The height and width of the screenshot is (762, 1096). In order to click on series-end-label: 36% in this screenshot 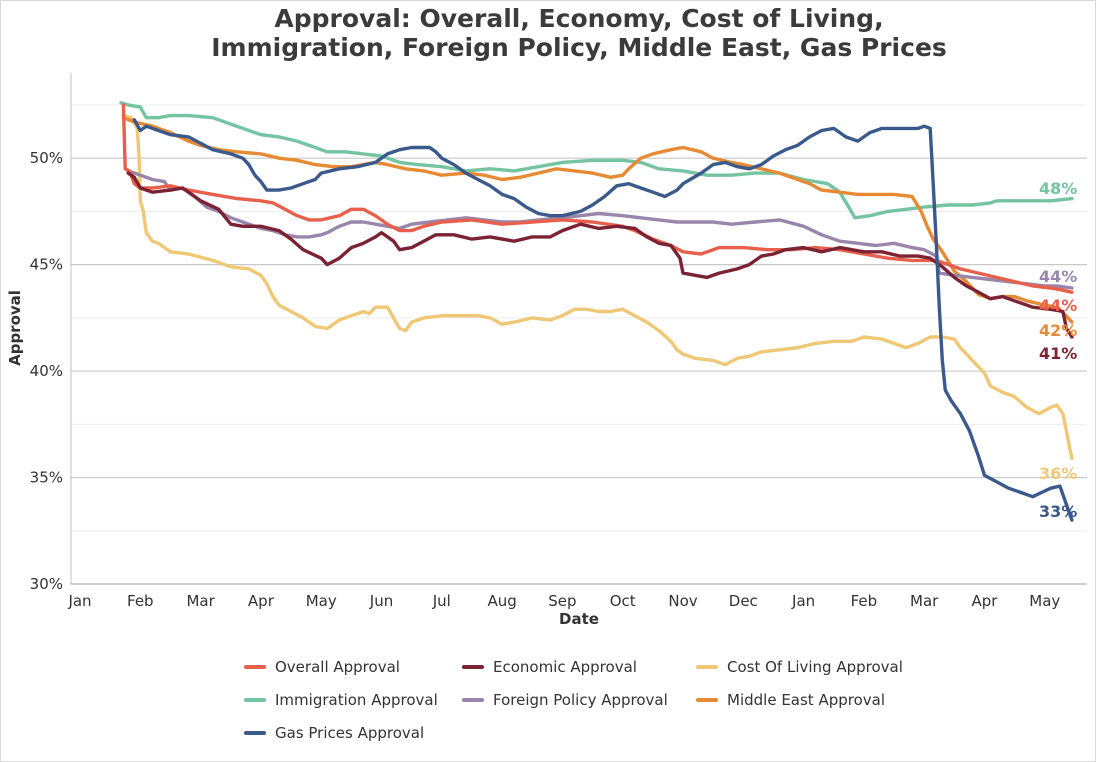, I will do `click(1058, 473)`.